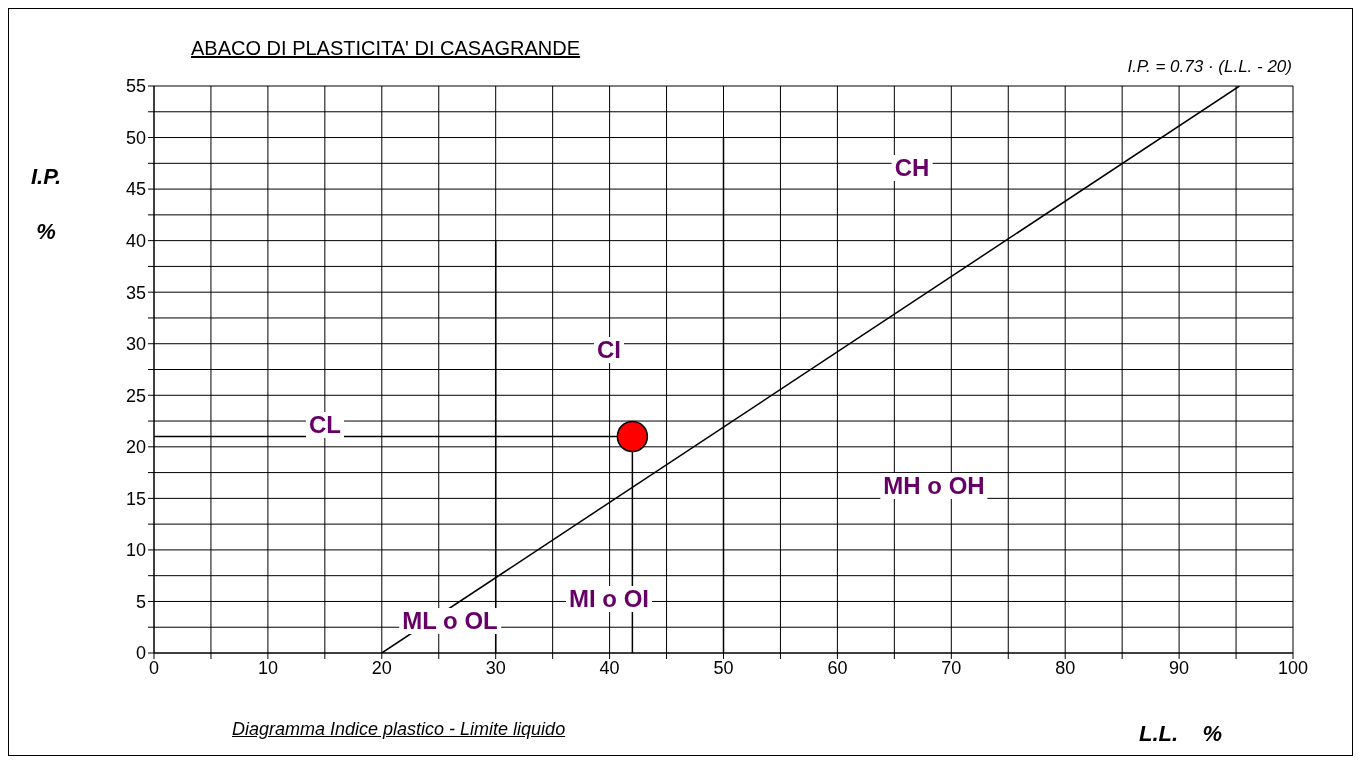 The image size is (1361, 764). I want to click on y-tick-label: 55, so click(135, 86).